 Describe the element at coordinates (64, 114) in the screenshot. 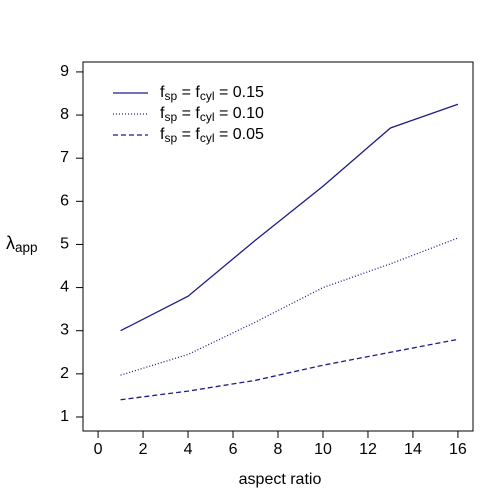

I see `y-tick-label: 8` at that location.